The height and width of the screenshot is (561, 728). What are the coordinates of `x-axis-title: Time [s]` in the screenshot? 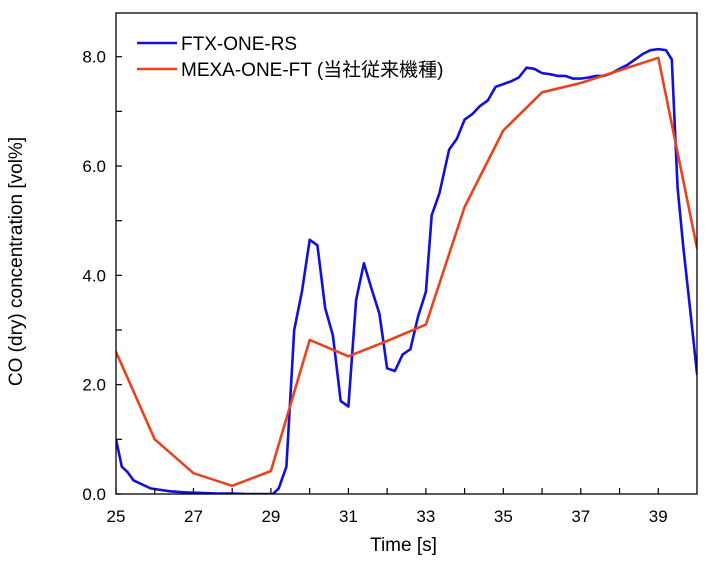 It's located at (403, 545).